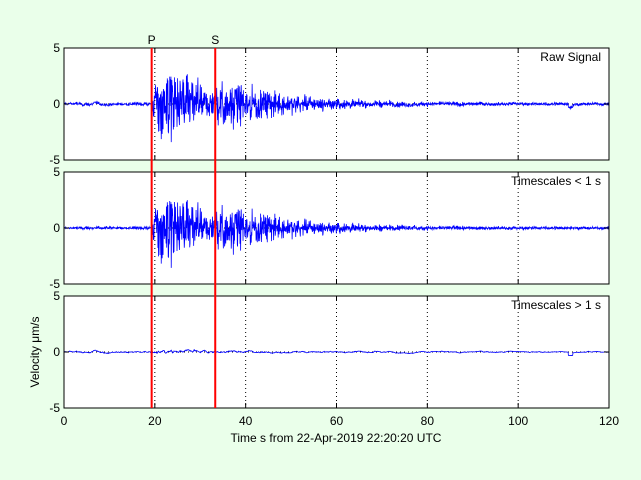 The image size is (641, 480). Describe the element at coordinates (246, 421) in the screenshot. I see `x-tick-label: 40` at that location.